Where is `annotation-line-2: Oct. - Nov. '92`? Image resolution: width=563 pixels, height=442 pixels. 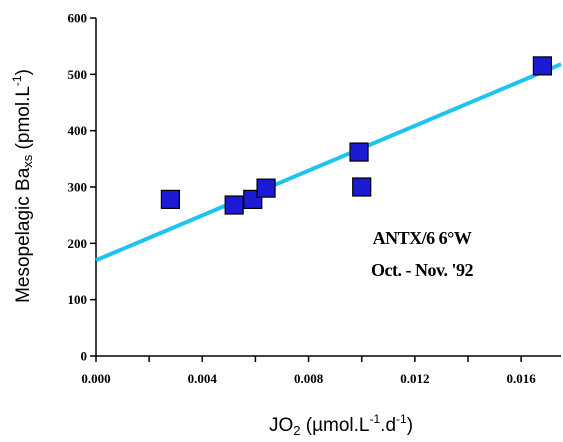 annotation-line-2: Oct. - Nov. '92 is located at coordinates (422, 270).